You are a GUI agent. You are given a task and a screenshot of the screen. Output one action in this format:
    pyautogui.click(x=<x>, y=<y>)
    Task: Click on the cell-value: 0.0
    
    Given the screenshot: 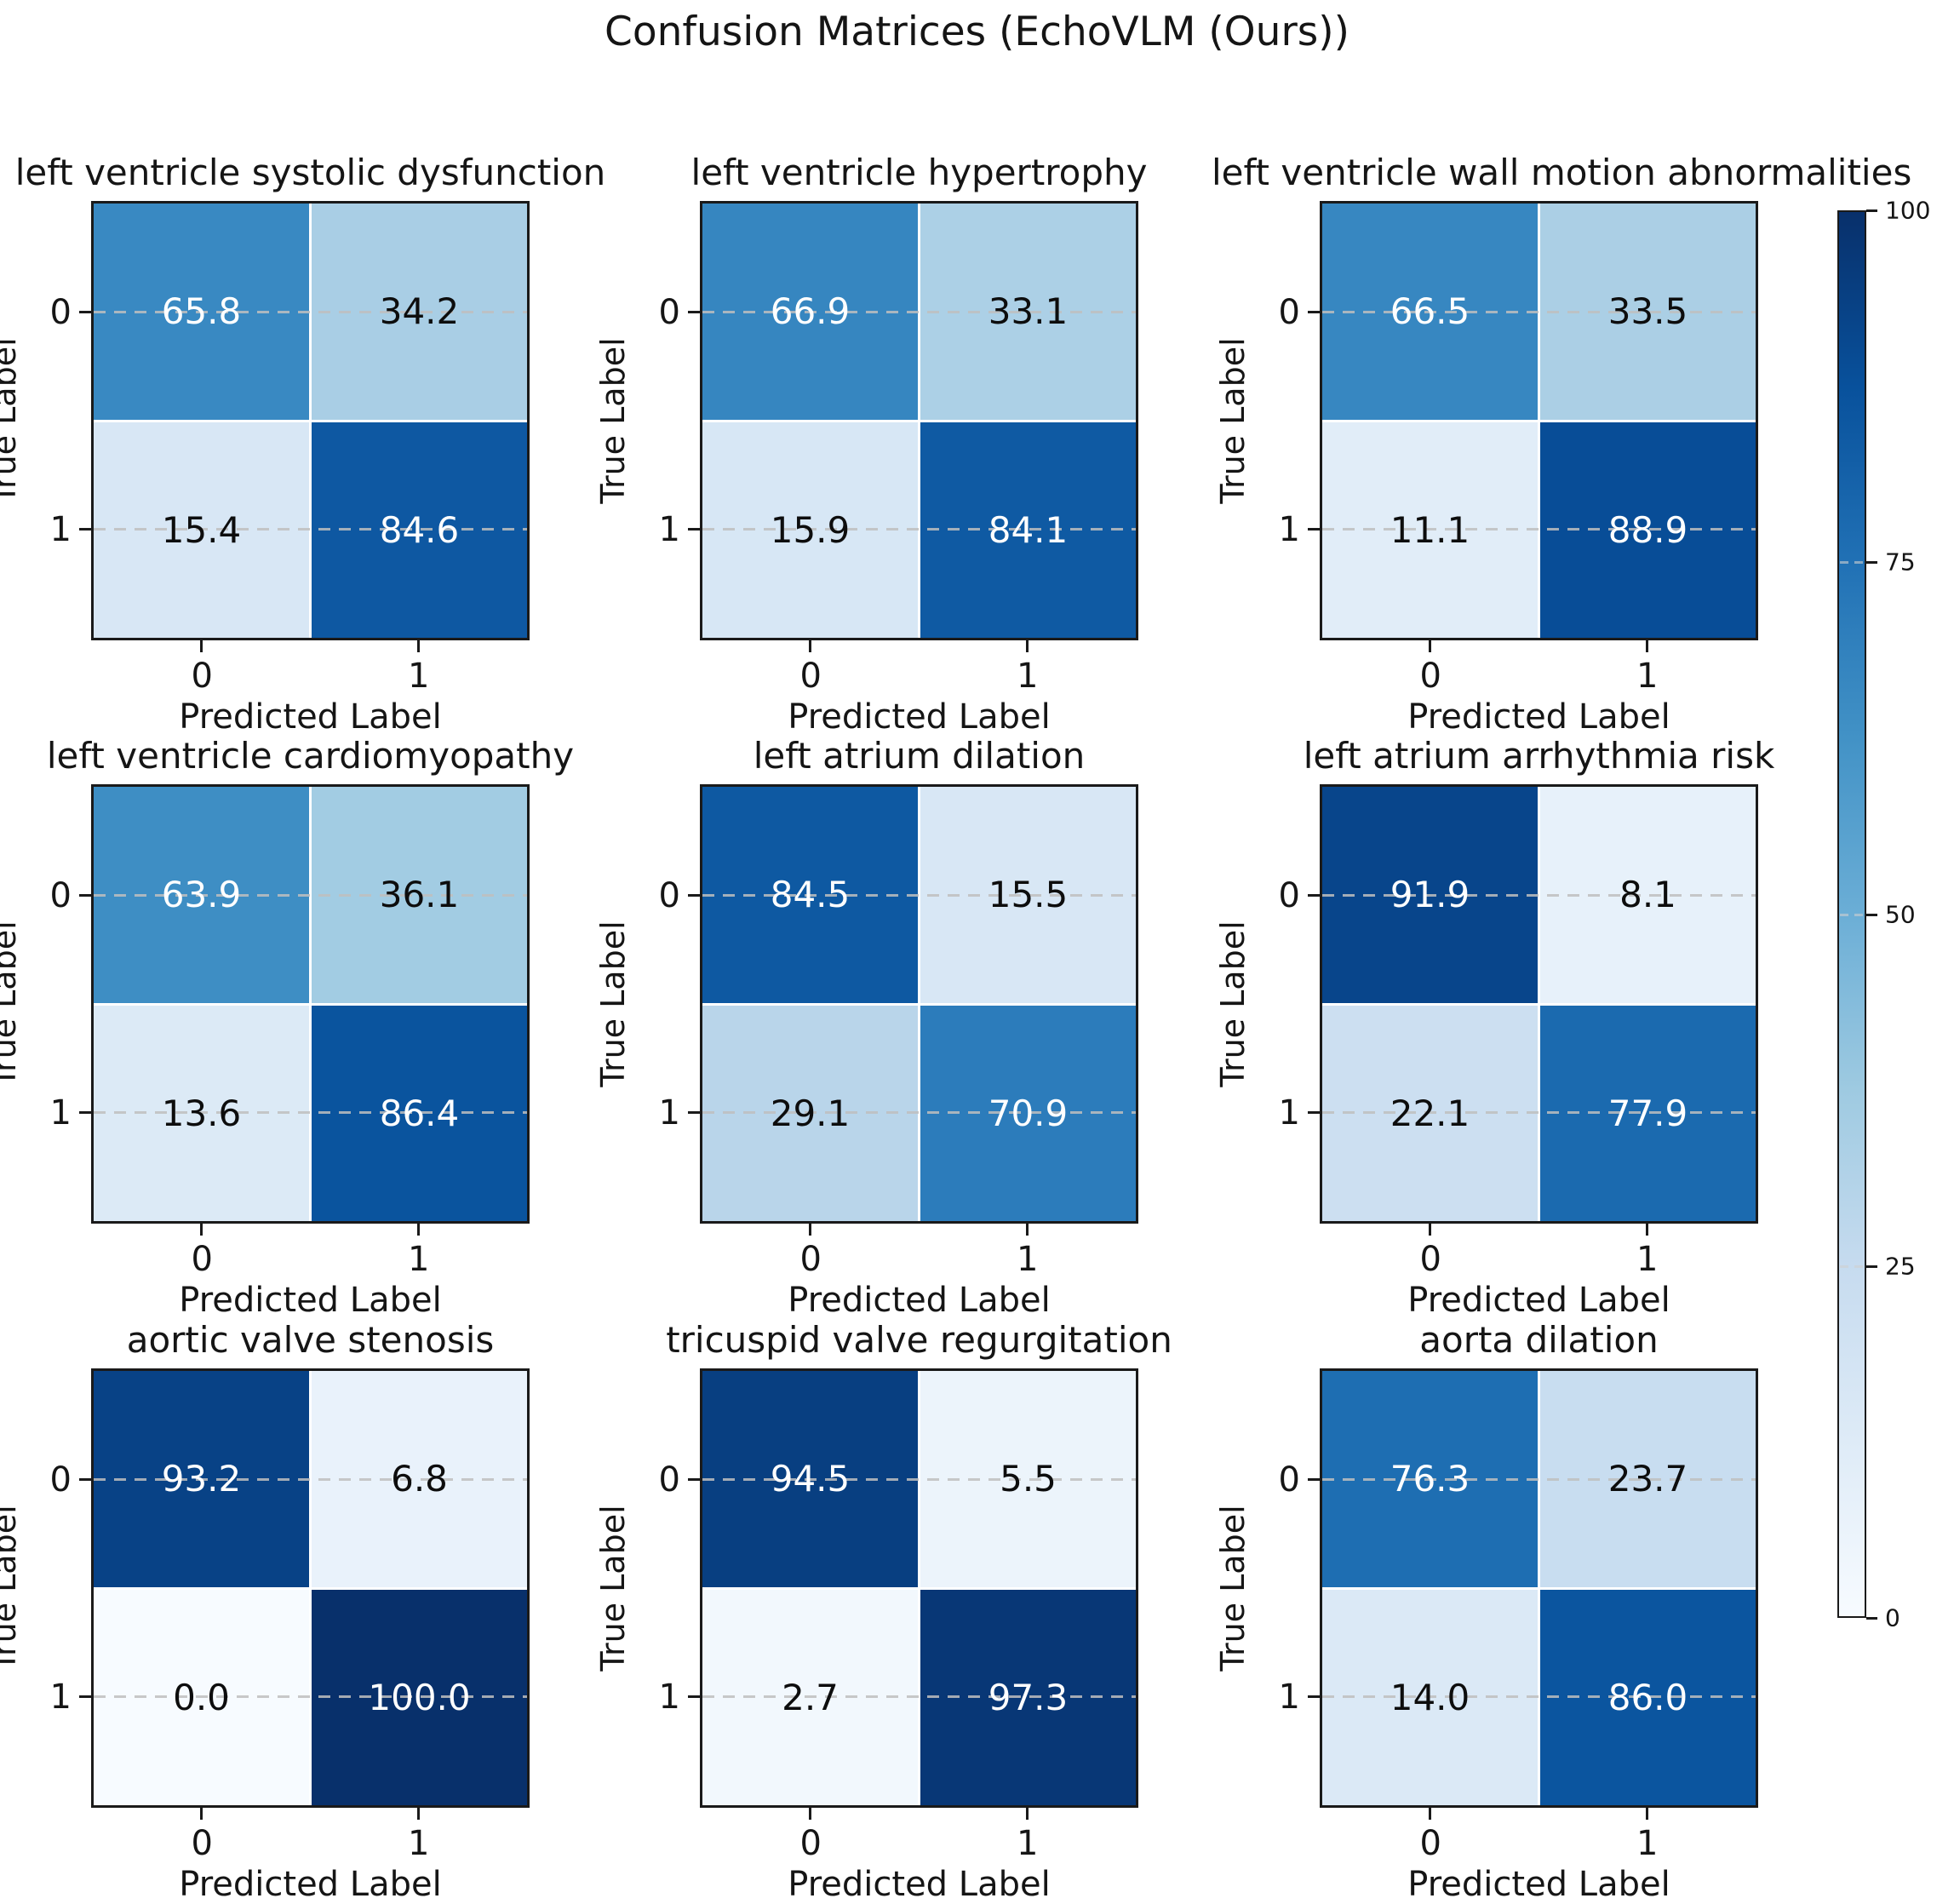 What is the action you would take?
    pyautogui.click(x=201, y=1697)
    